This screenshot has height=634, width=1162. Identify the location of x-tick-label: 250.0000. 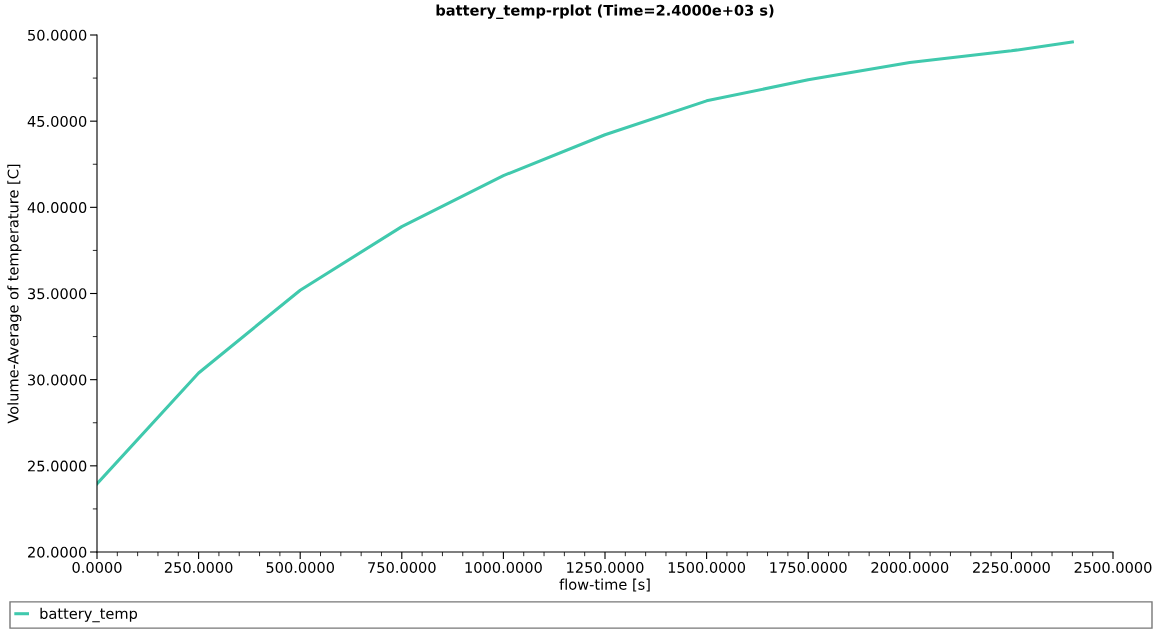
(198, 567).